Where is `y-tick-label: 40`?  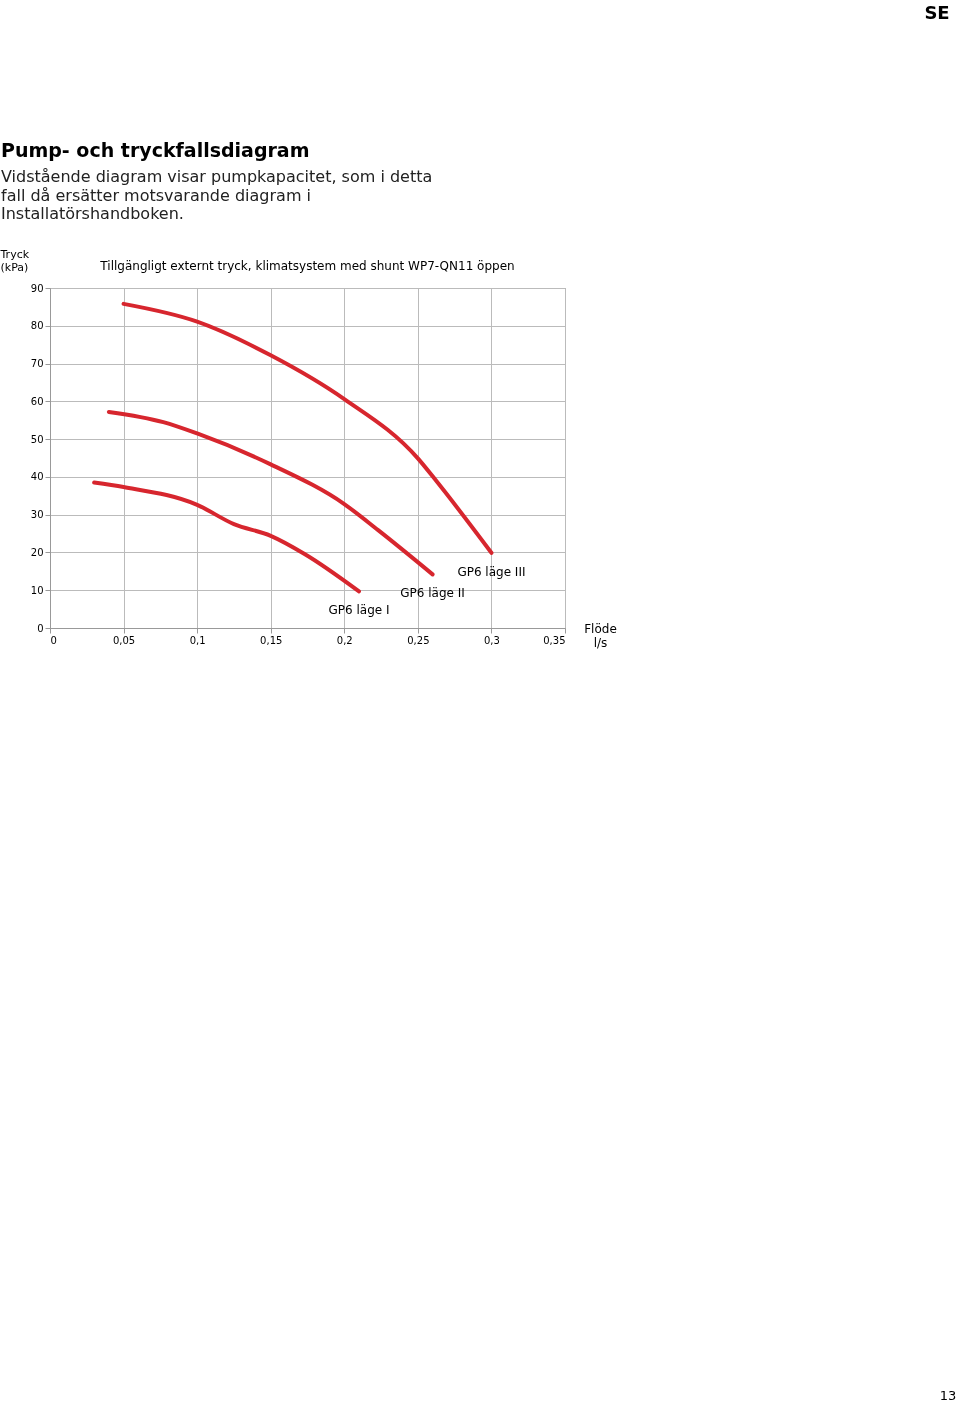 y-tick-label: 40 is located at coordinates (37, 477).